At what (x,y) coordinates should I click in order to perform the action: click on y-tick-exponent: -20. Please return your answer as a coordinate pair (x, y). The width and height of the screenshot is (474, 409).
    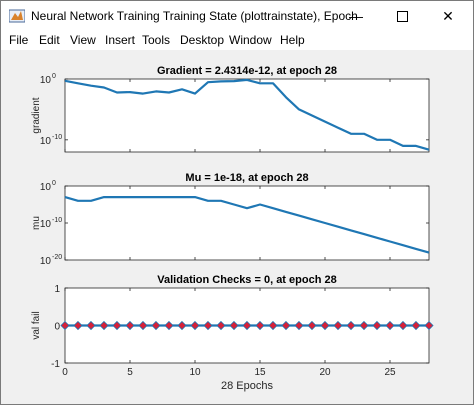
    Looking at the image, I should click on (57, 257).